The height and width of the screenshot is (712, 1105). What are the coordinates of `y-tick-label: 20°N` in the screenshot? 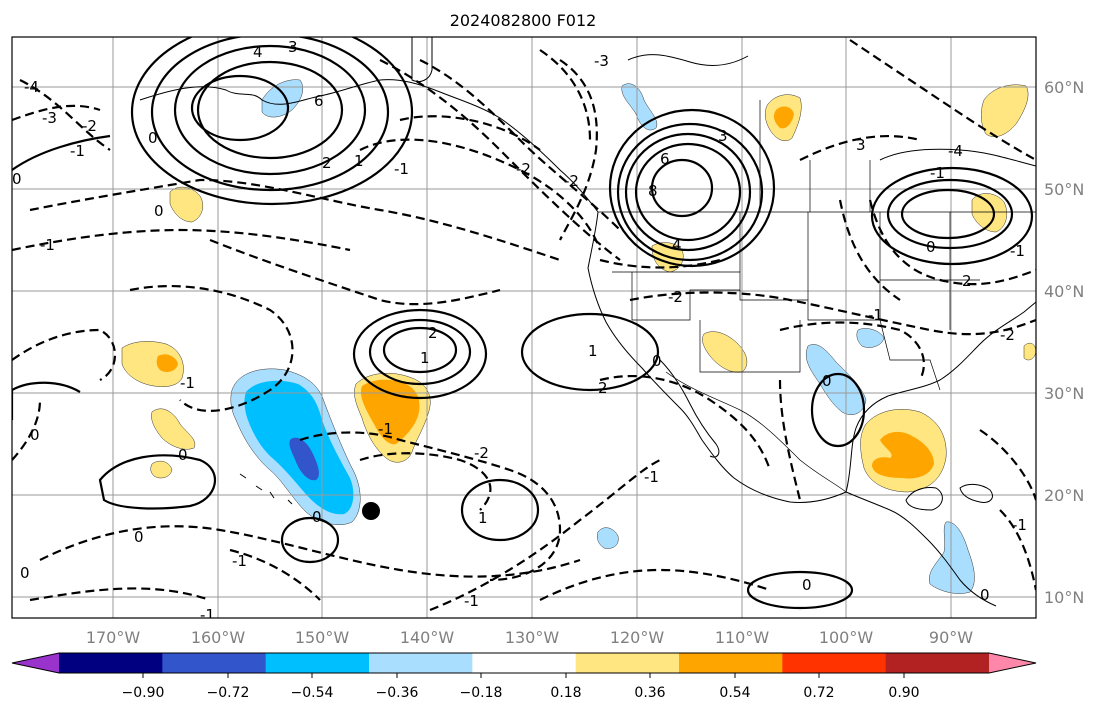 It's located at (1064, 495).